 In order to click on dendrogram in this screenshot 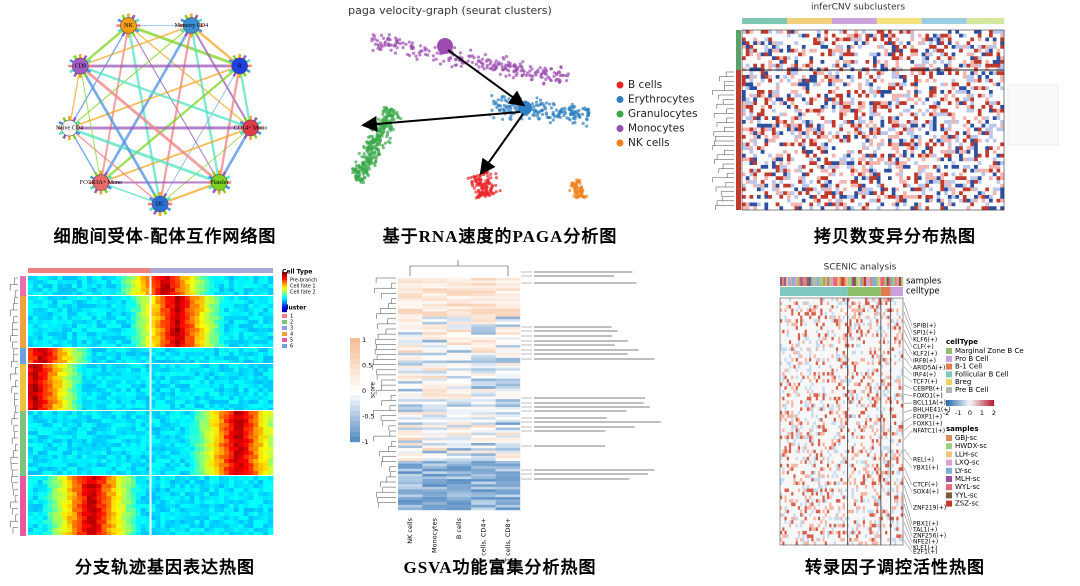, I will do `click(728, 102)`.